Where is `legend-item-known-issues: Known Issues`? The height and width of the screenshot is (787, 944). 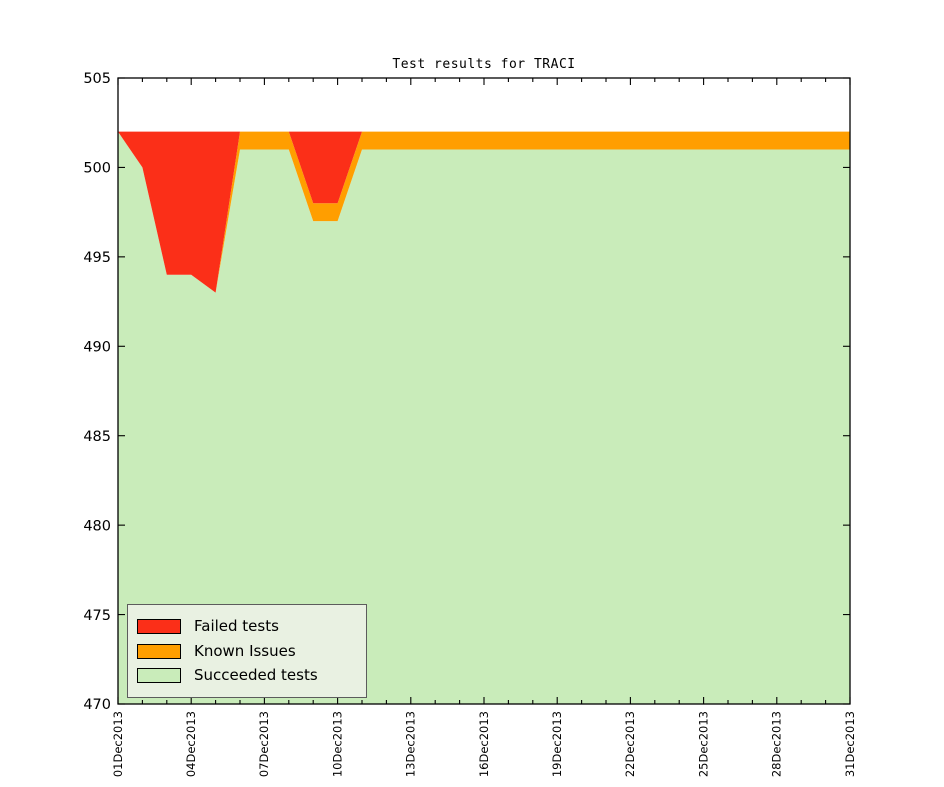
legend-item-known-issues: Known Issues is located at coordinates (251, 650).